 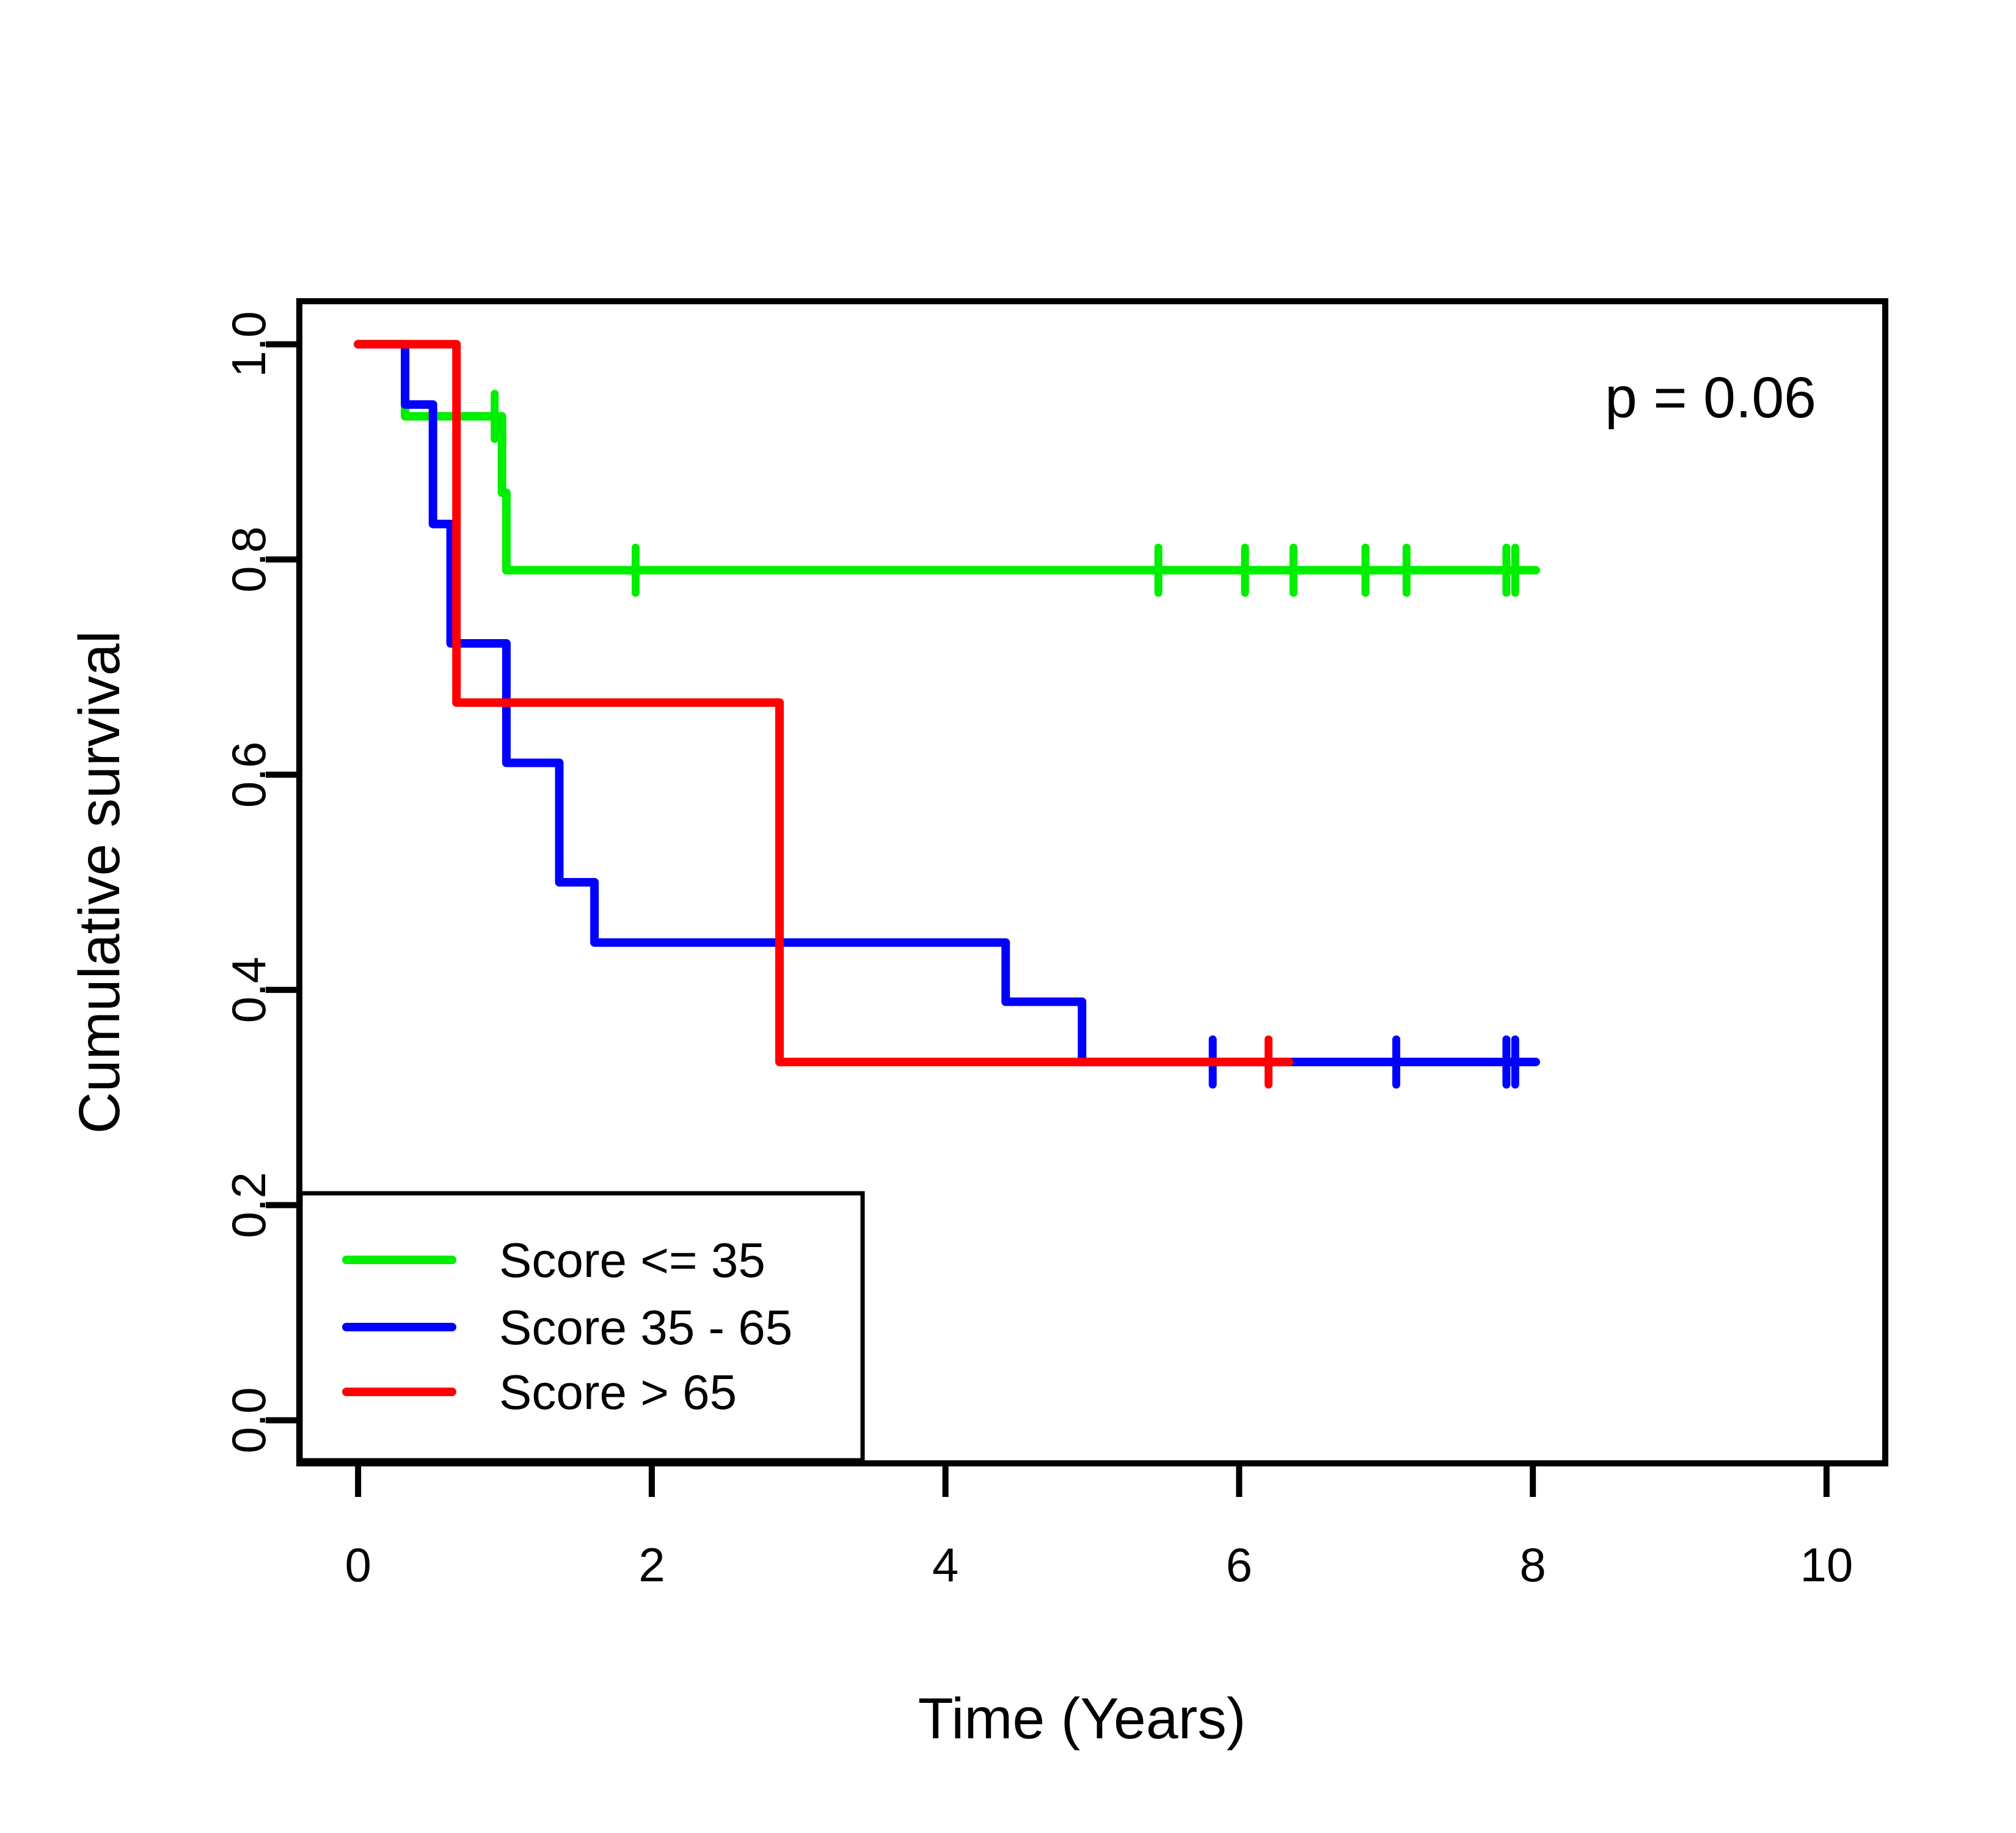 What do you see at coordinates (249, 559) in the screenshot?
I see `y-tick-label: 0.8` at bounding box center [249, 559].